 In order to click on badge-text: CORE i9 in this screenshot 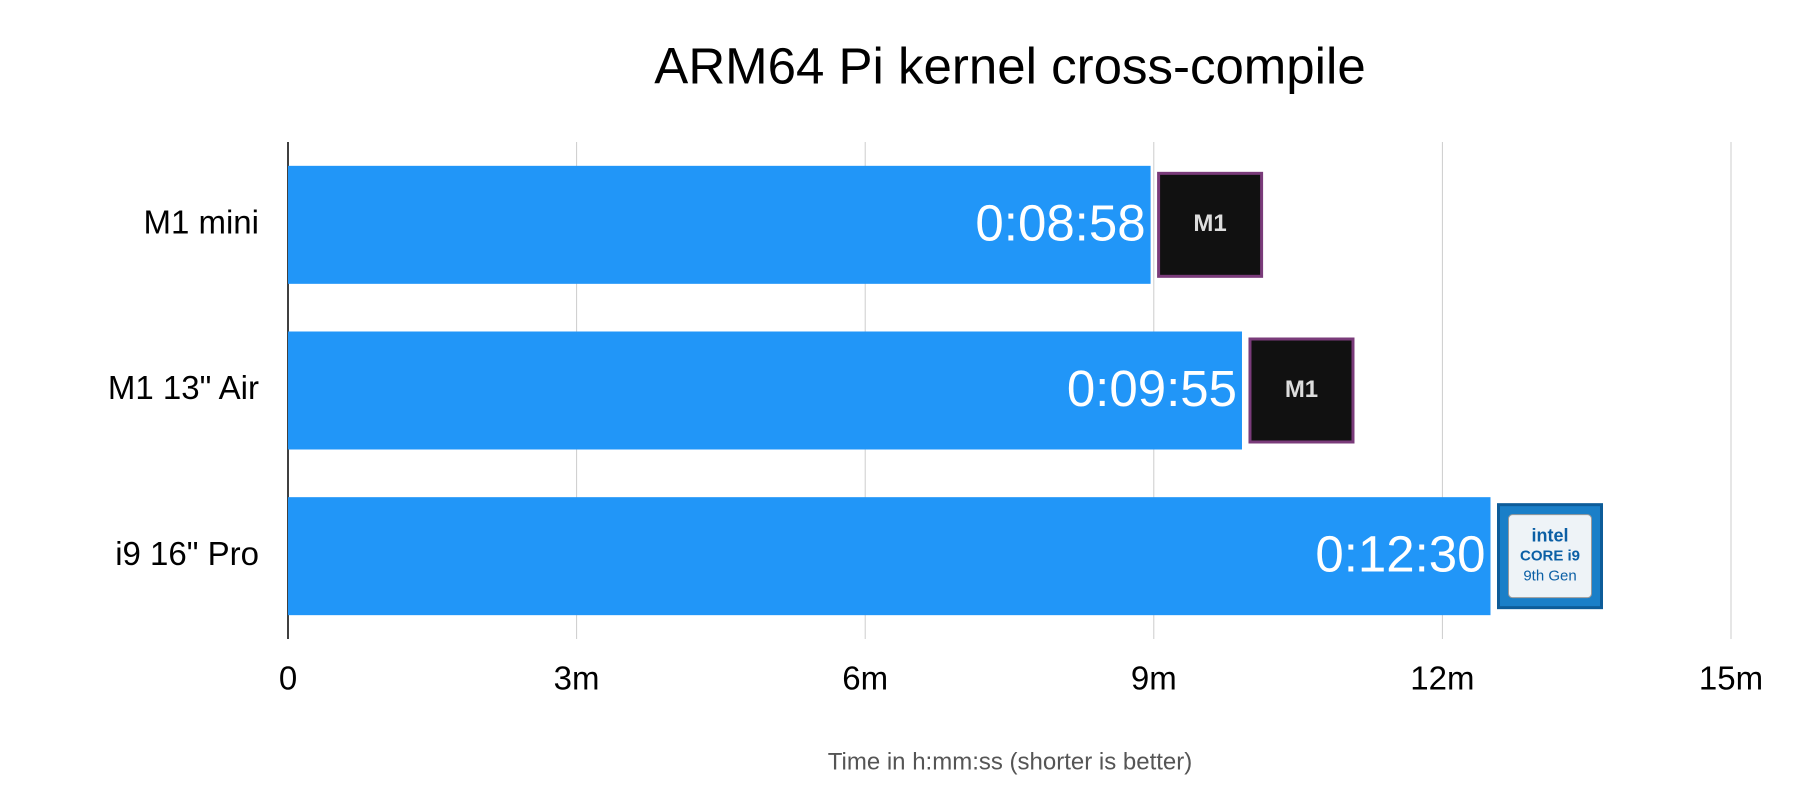, I will do `click(1550, 556)`.